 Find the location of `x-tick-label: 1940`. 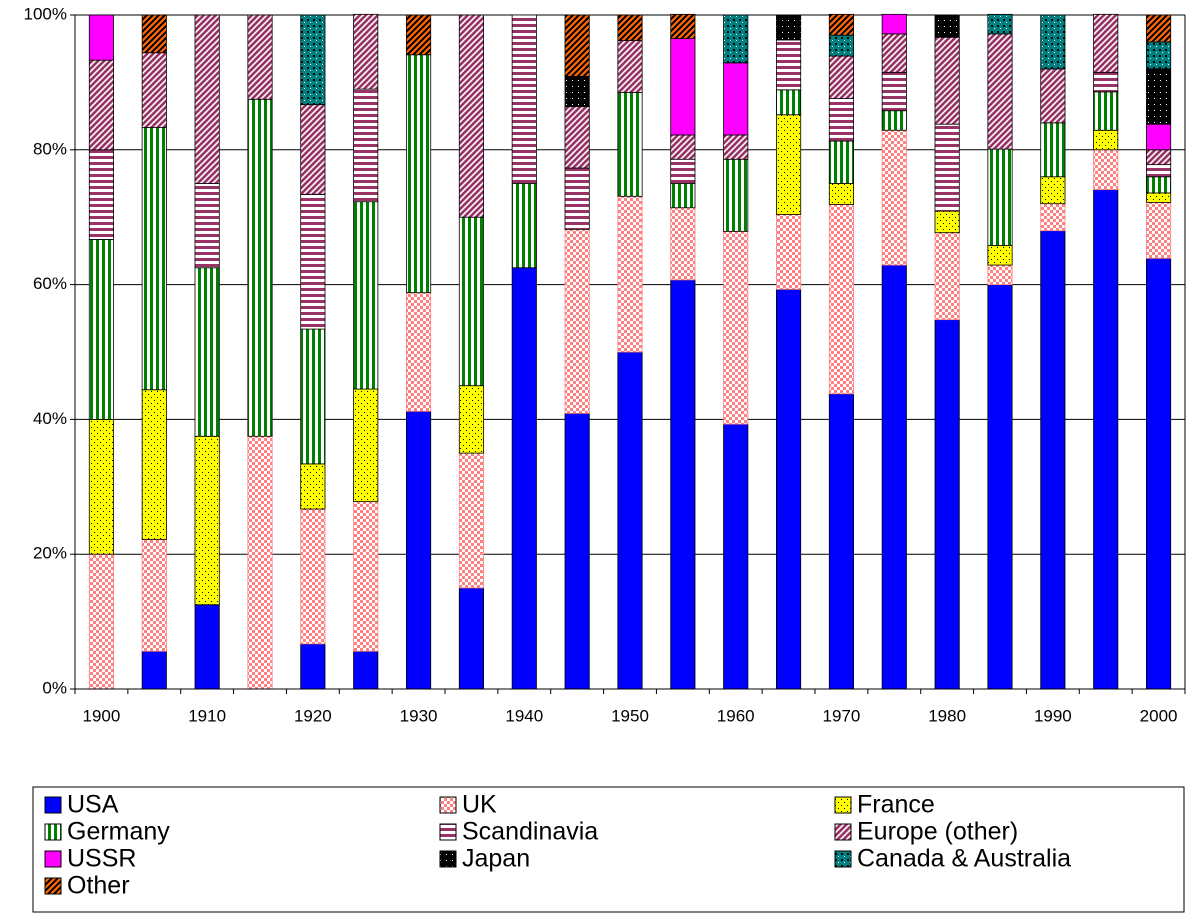

x-tick-label: 1940 is located at coordinates (524, 715).